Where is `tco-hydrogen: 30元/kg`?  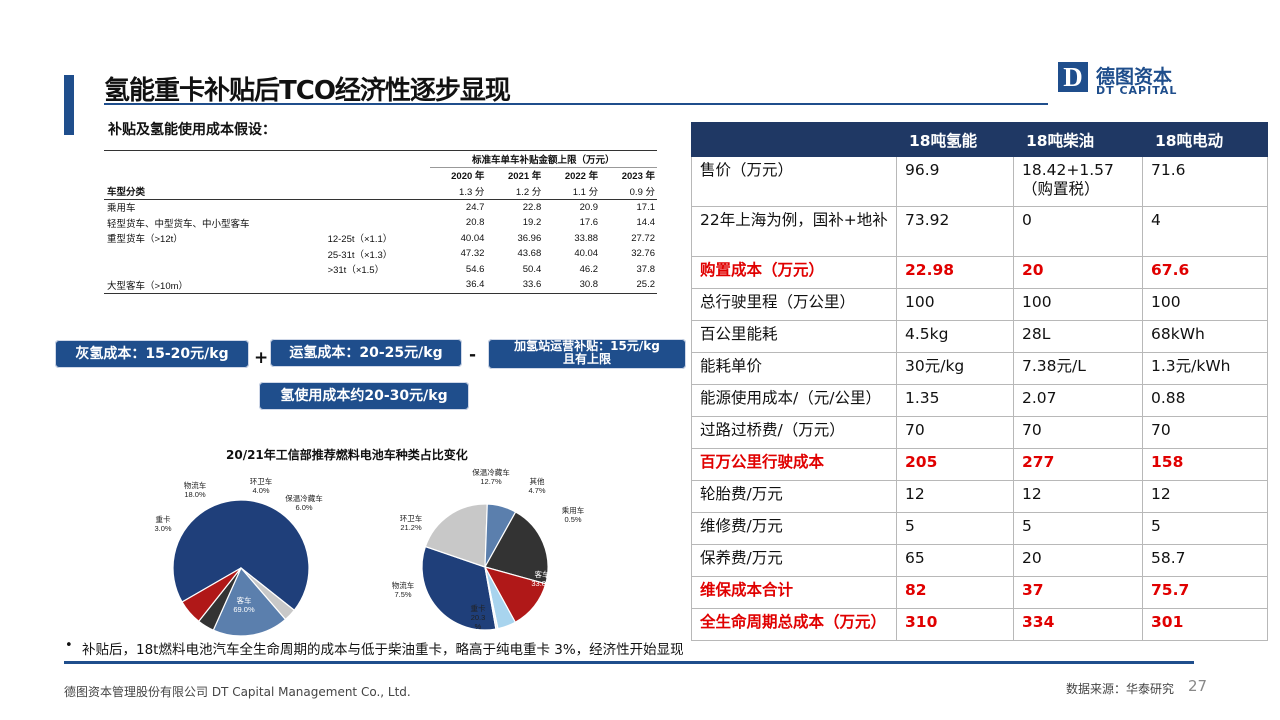 tco-hydrogen: 30元/kg is located at coordinates (955, 368).